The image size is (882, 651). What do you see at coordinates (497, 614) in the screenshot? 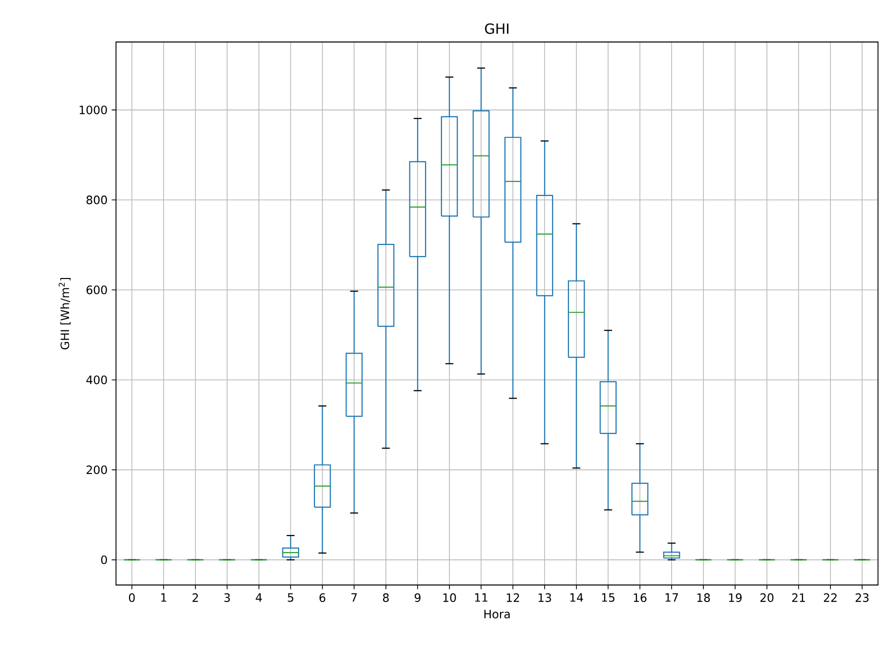
I see `x-axis-title: Hora` at bounding box center [497, 614].